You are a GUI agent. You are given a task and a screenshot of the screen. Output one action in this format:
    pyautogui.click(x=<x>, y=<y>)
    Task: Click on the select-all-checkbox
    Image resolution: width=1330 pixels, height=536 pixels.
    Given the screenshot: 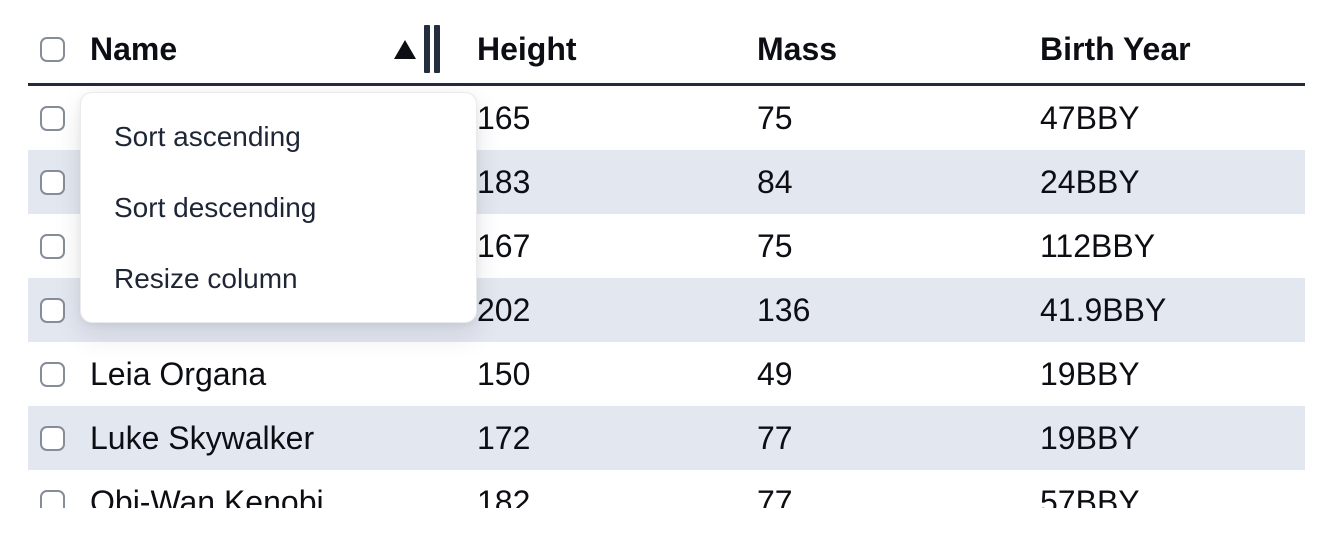 What is the action you would take?
    pyautogui.click(x=52, y=49)
    